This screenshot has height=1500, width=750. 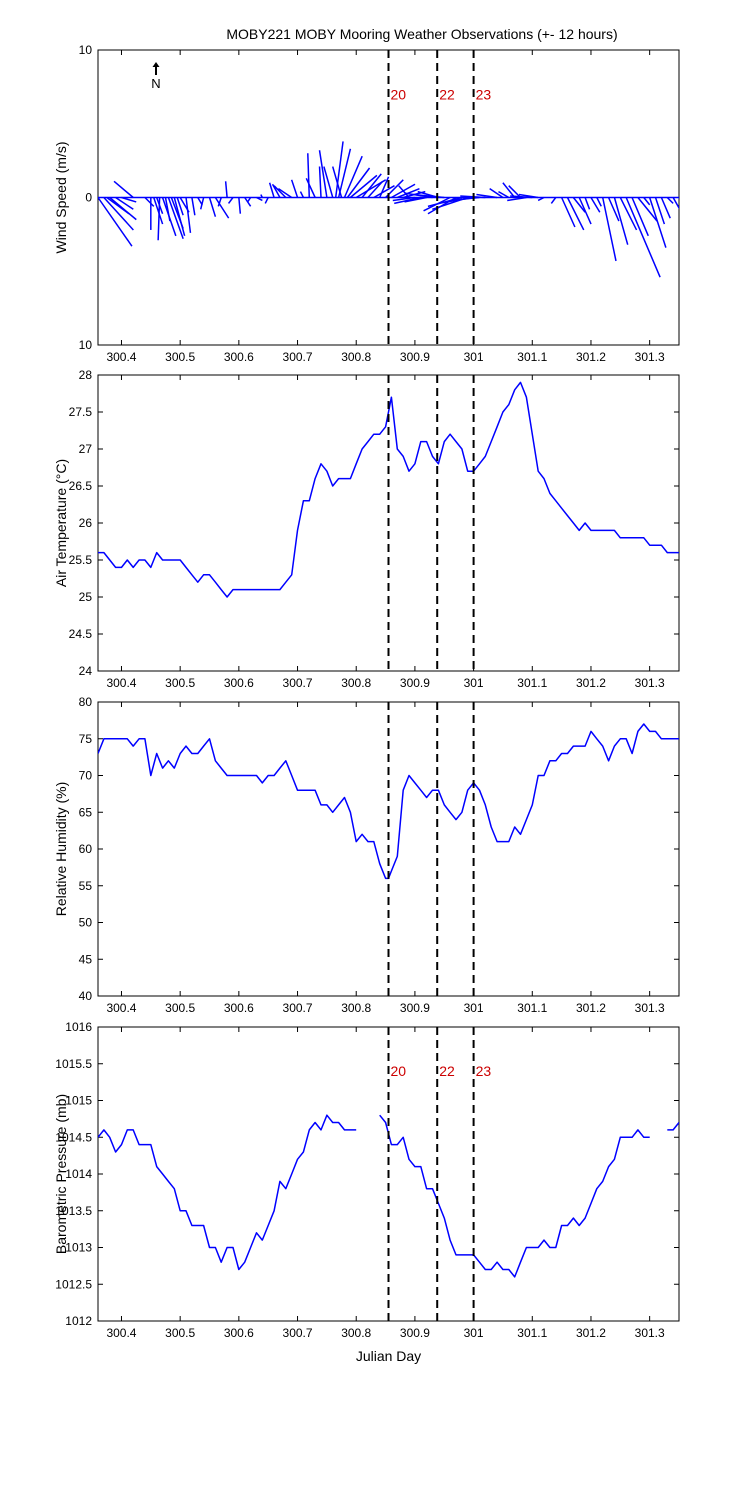 What do you see at coordinates (81, 412) in the screenshot?
I see `y-tick-label: 27.5` at bounding box center [81, 412].